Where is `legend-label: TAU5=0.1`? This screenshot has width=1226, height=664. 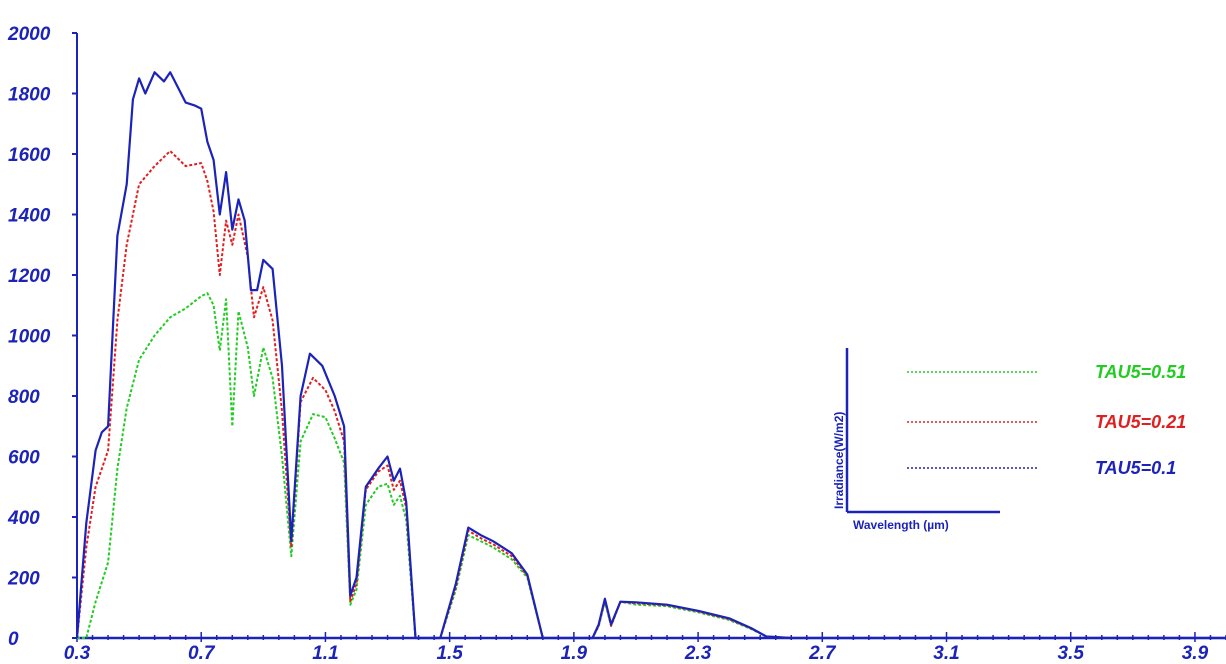 legend-label: TAU5=0.1 is located at coordinates (1135, 468).